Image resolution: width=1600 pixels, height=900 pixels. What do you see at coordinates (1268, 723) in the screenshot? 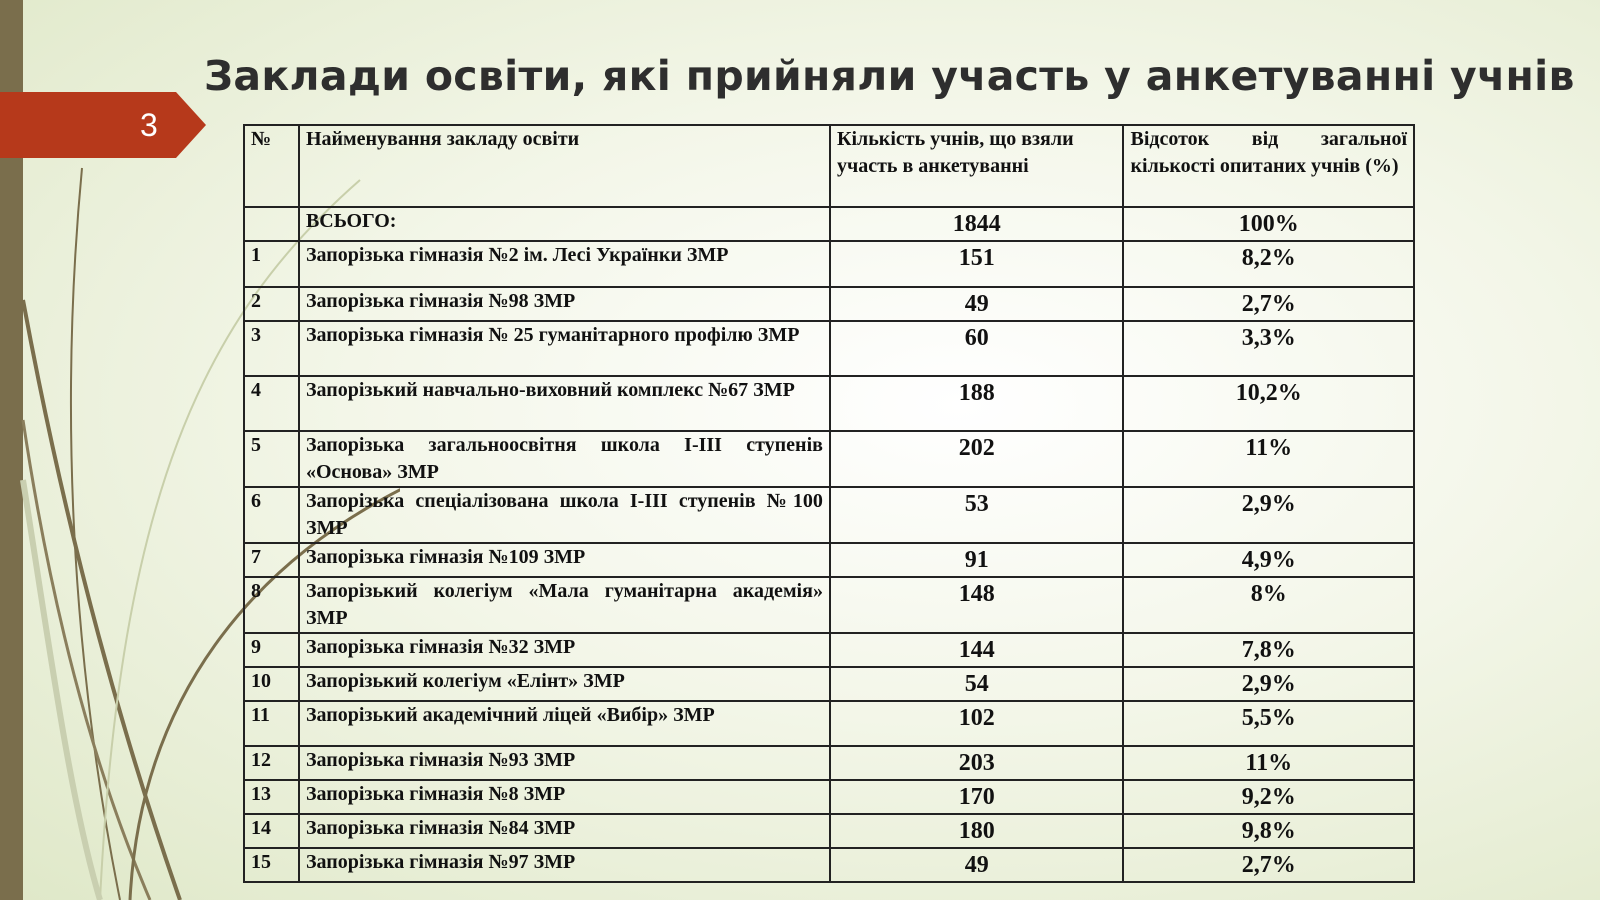
I see `percent-value: 5,5%` at bounding box center [1268, 723].